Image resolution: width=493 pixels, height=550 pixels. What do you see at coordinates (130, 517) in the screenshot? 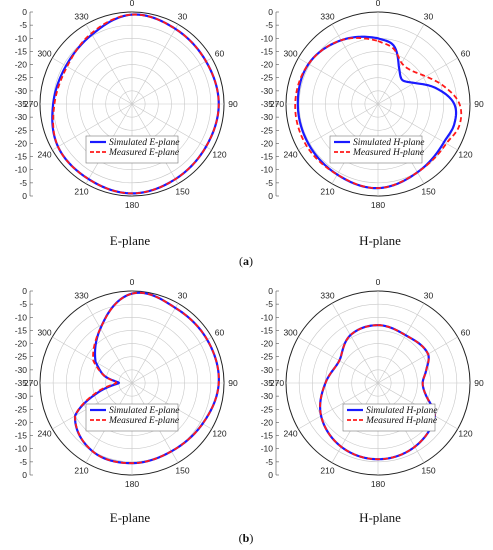
I see `chart-3-caption: E-plane` at bounding box center [130, 517].